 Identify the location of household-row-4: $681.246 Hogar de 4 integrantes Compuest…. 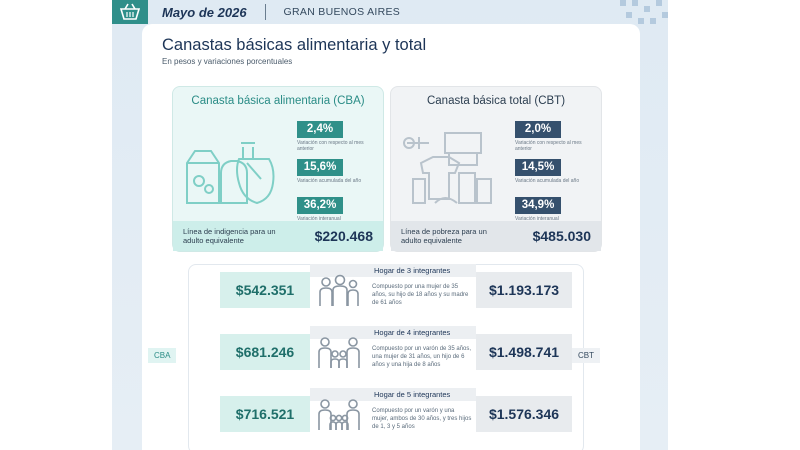
(386, 355).